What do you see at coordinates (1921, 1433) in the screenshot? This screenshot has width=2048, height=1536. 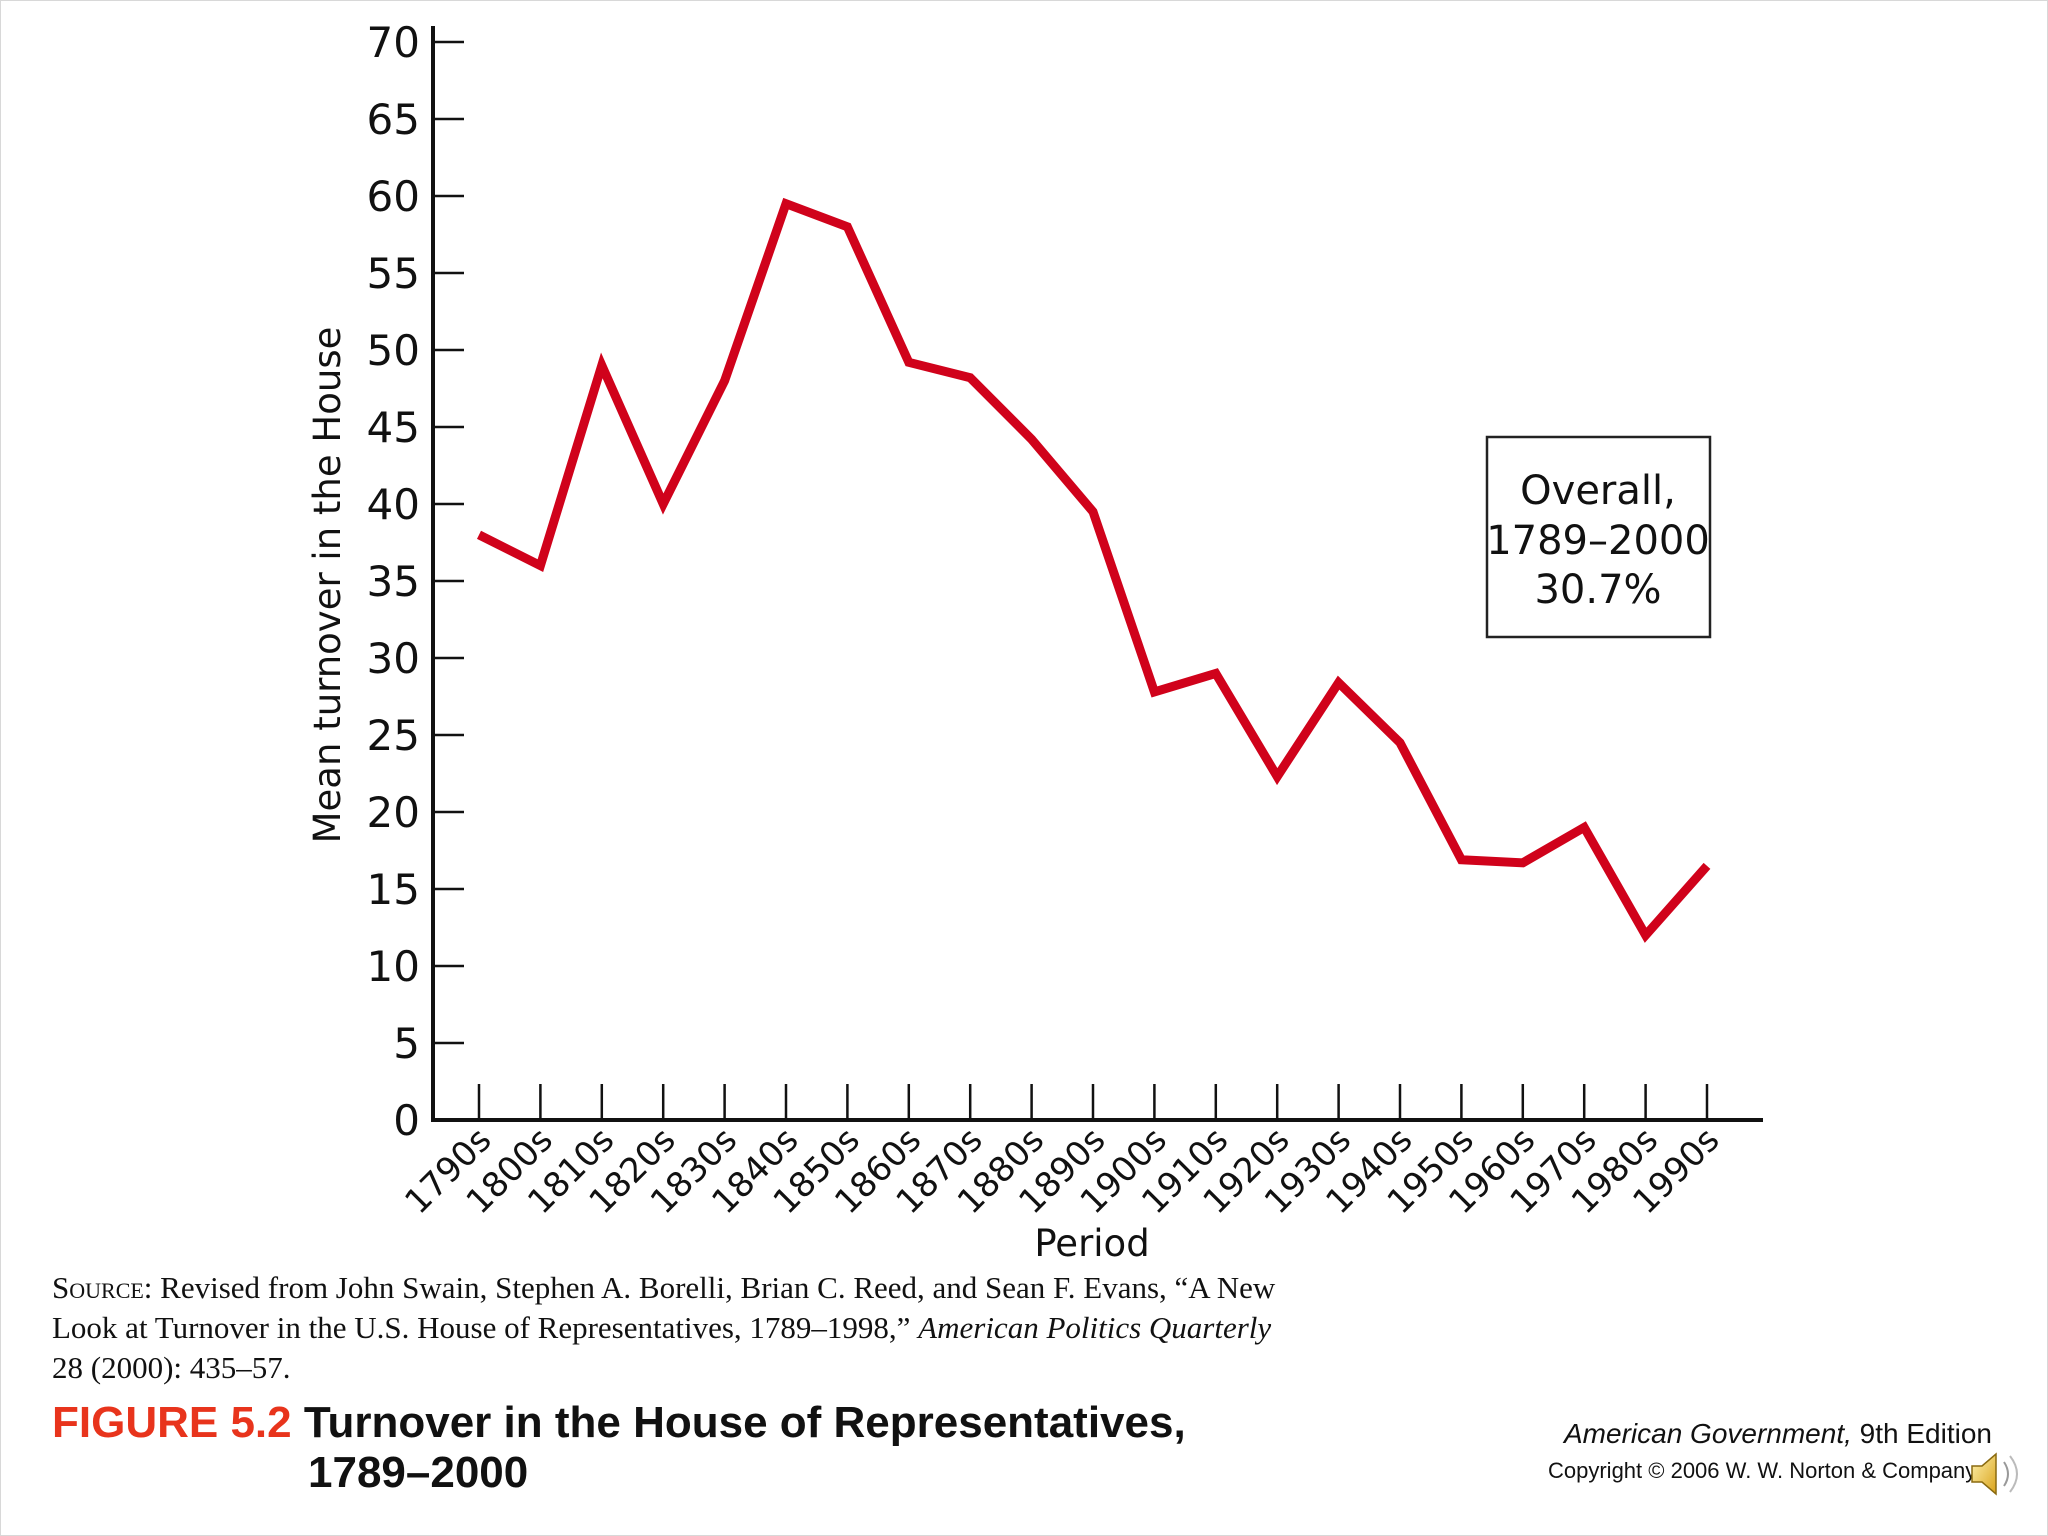 I see `book-edition: 9th Edition` at bounding box center [1921, 1433].